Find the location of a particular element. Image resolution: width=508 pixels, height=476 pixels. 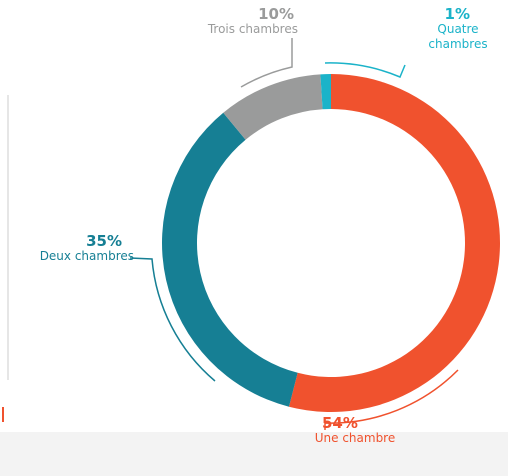

label: 1% Quatre chambres is located at coordinates (458, 29).